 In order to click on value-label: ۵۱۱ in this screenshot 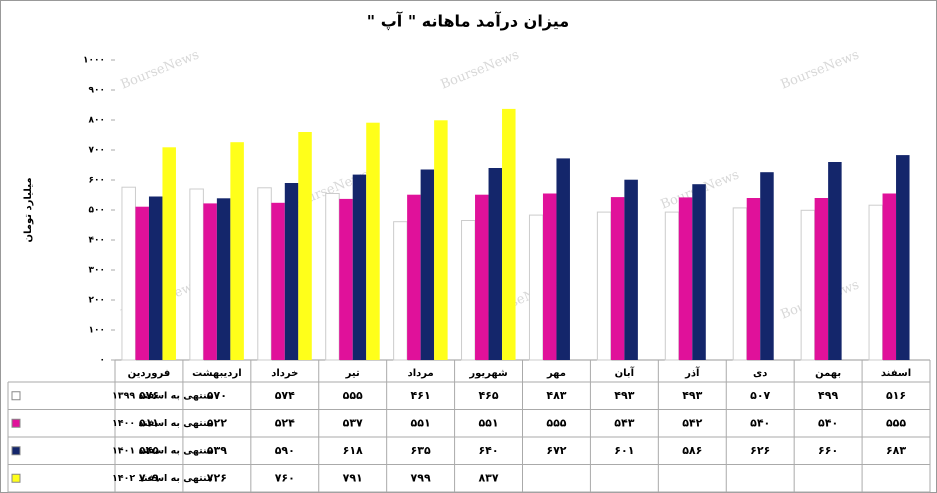, I will do `click(149, 422)`.